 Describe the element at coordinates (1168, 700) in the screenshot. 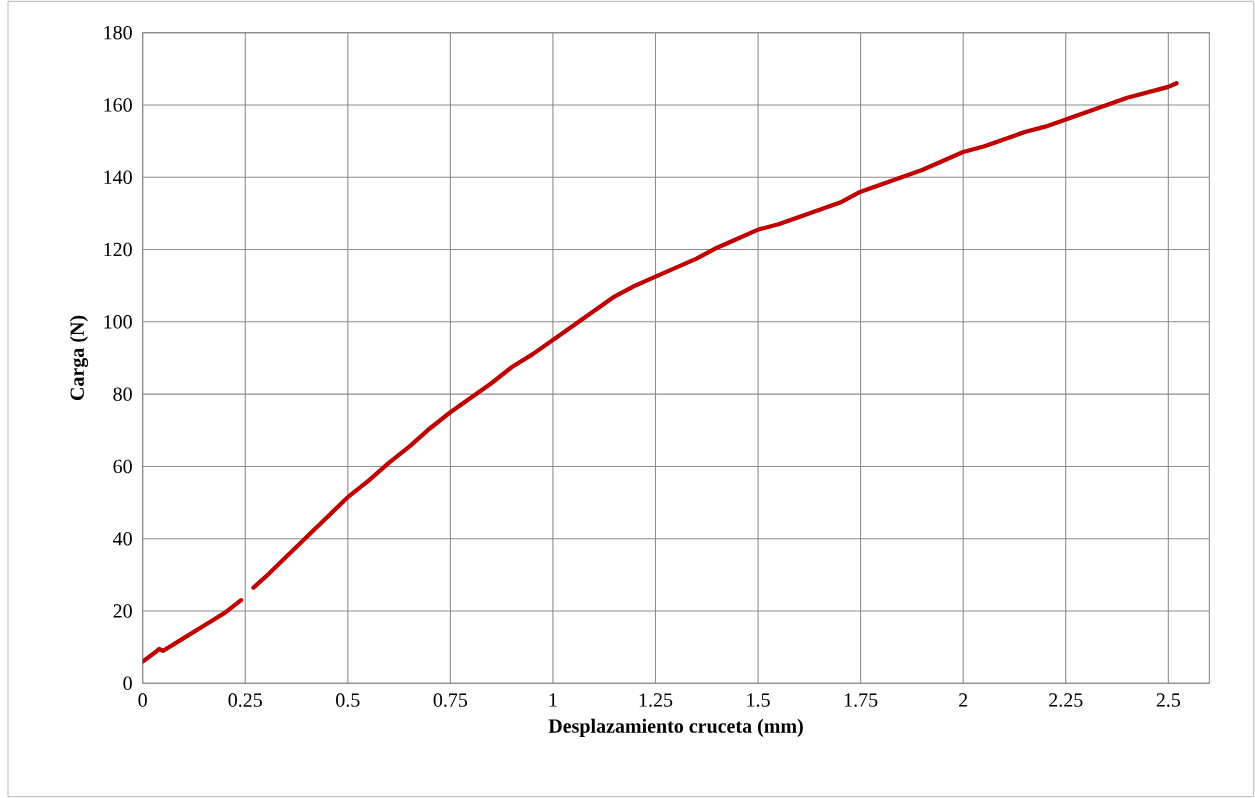

I see `x-tick-label: 2.5` at that location.